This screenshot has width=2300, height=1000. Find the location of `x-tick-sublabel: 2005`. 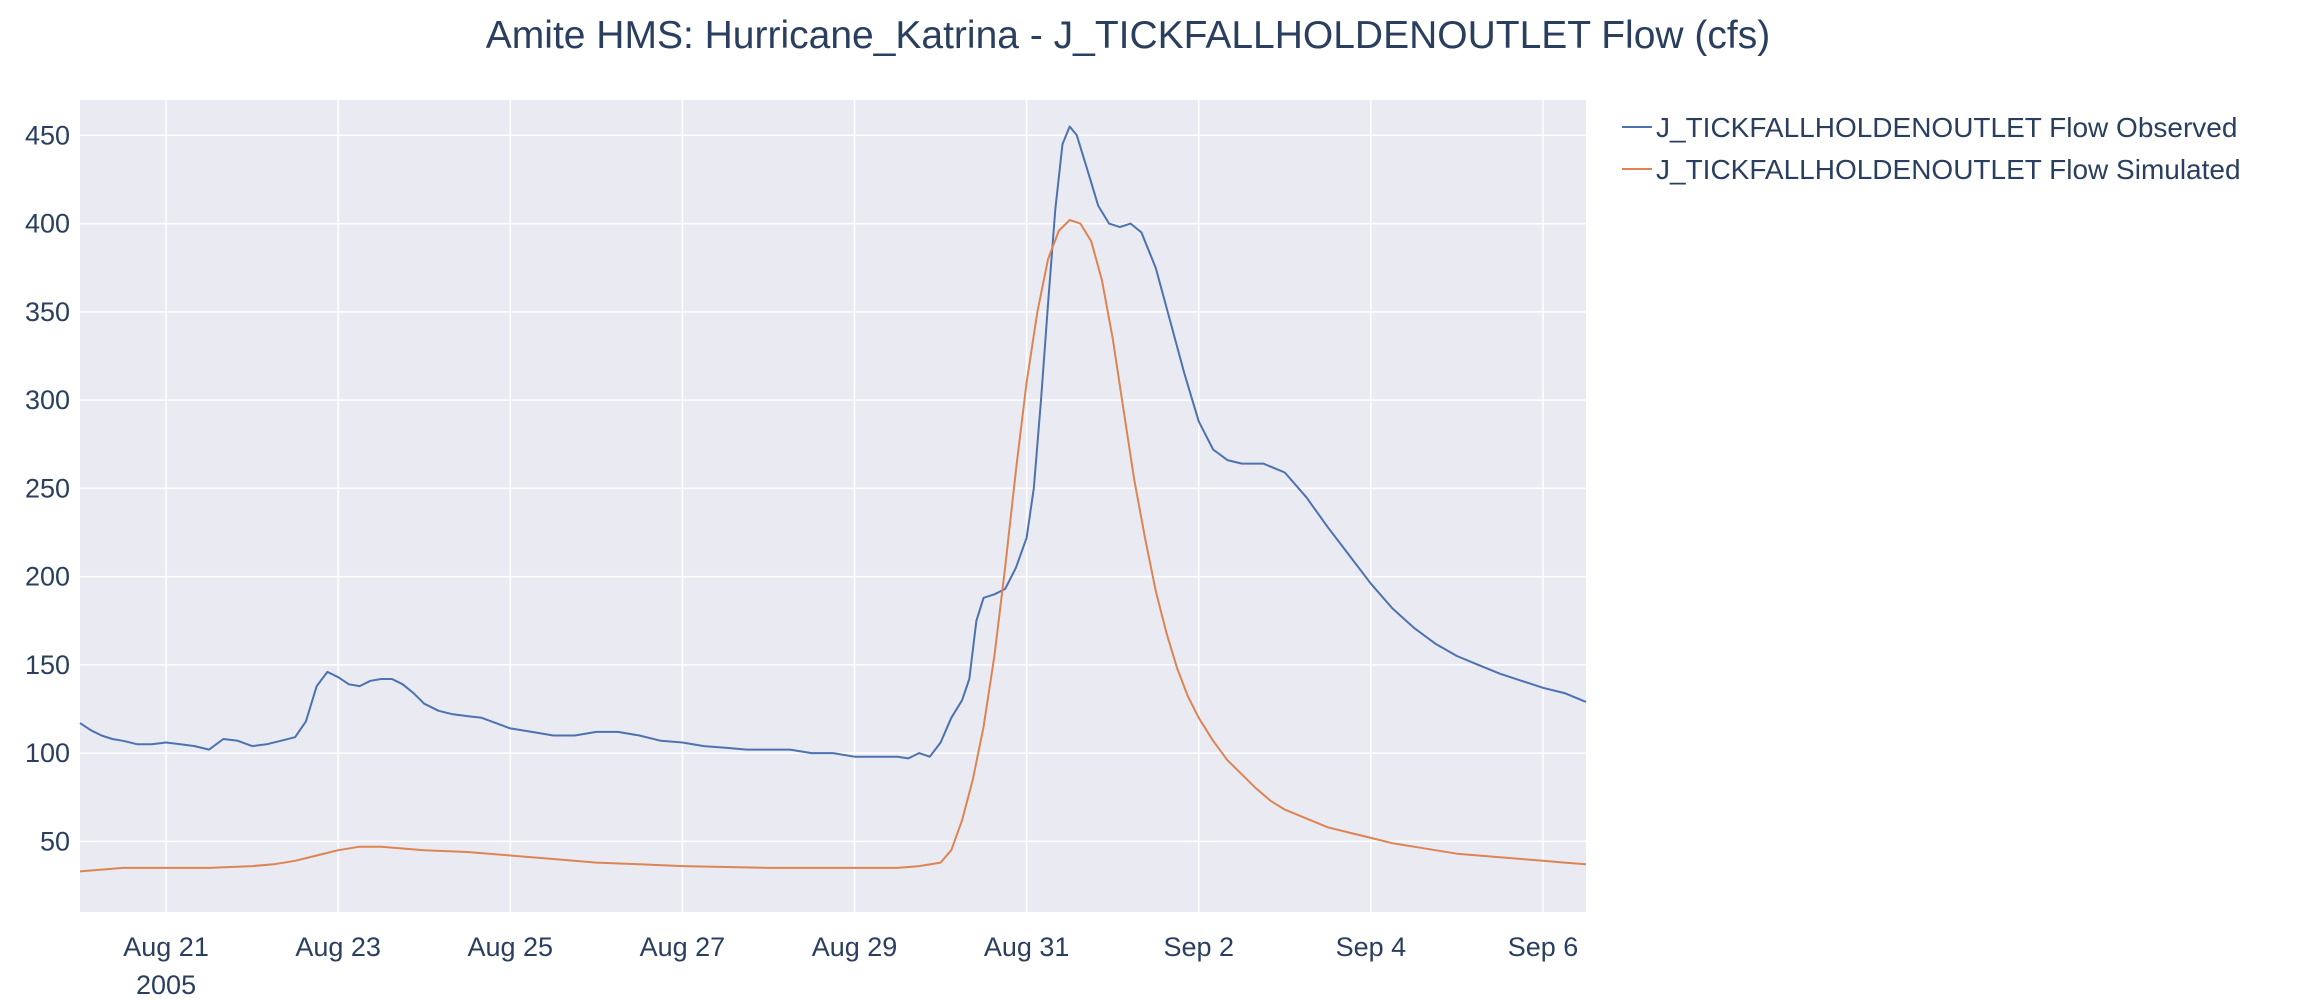

x-tick-sublabel: 2005 is located at coordinates (166, 985).